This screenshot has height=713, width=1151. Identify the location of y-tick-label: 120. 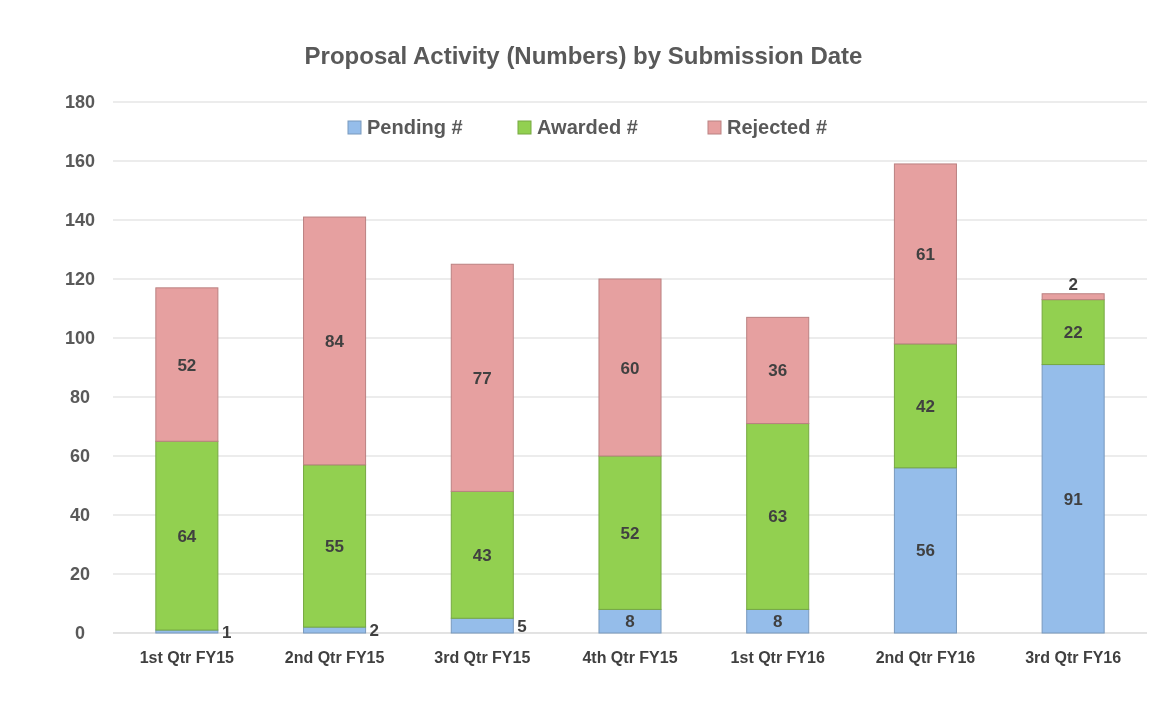
(80, 279).